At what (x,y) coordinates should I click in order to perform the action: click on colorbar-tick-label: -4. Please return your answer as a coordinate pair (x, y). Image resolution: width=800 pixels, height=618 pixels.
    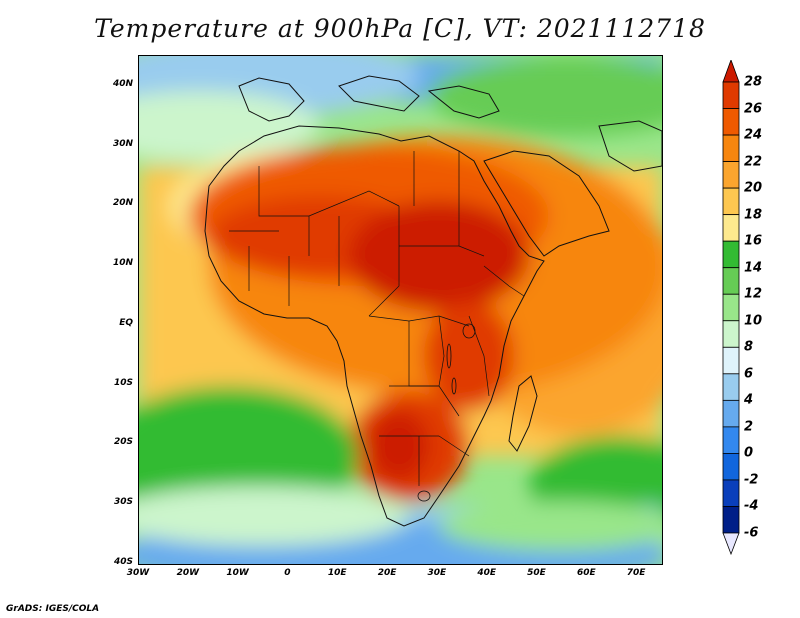
    Looking at the image, I should click on (751, 506).